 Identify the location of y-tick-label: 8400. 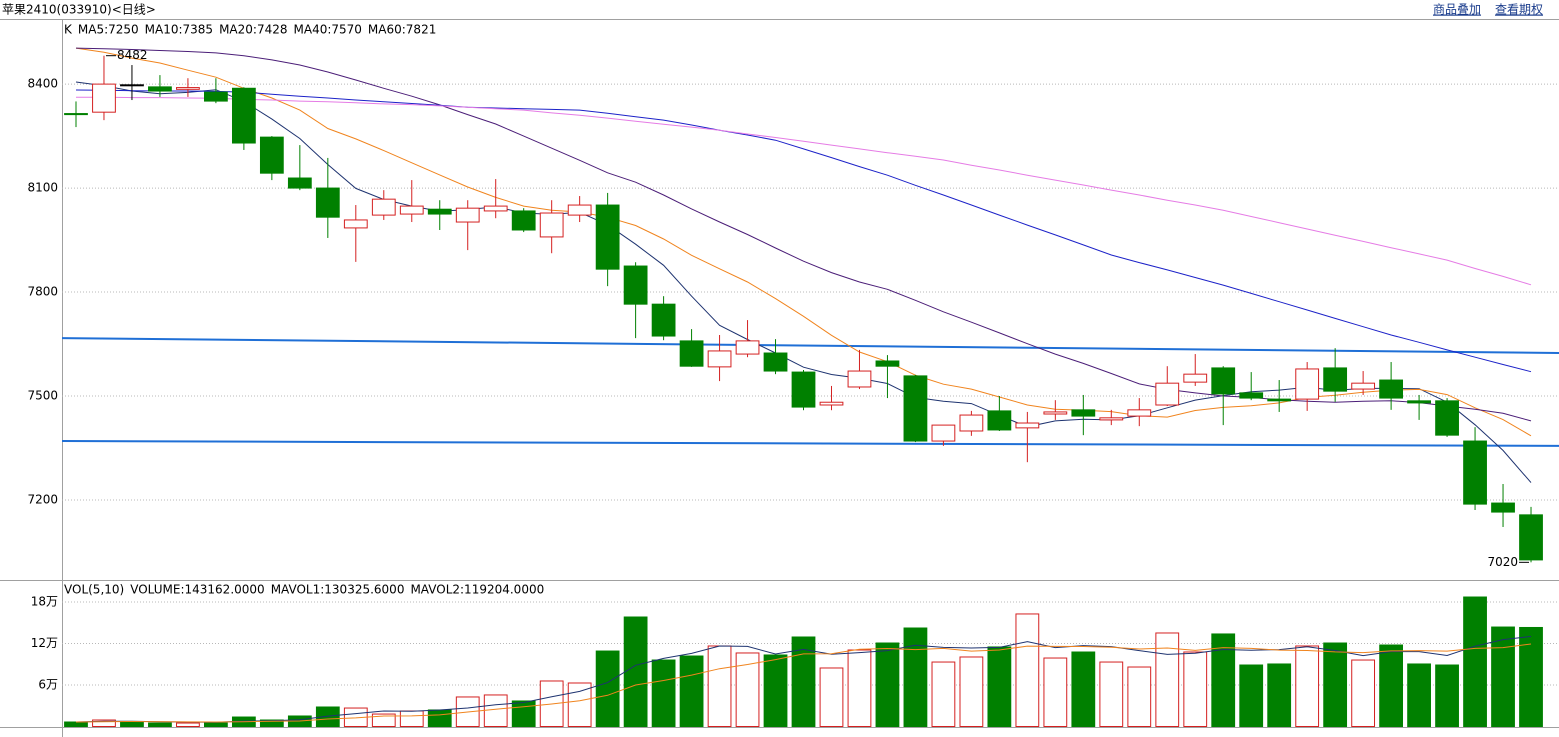
(42, 84).